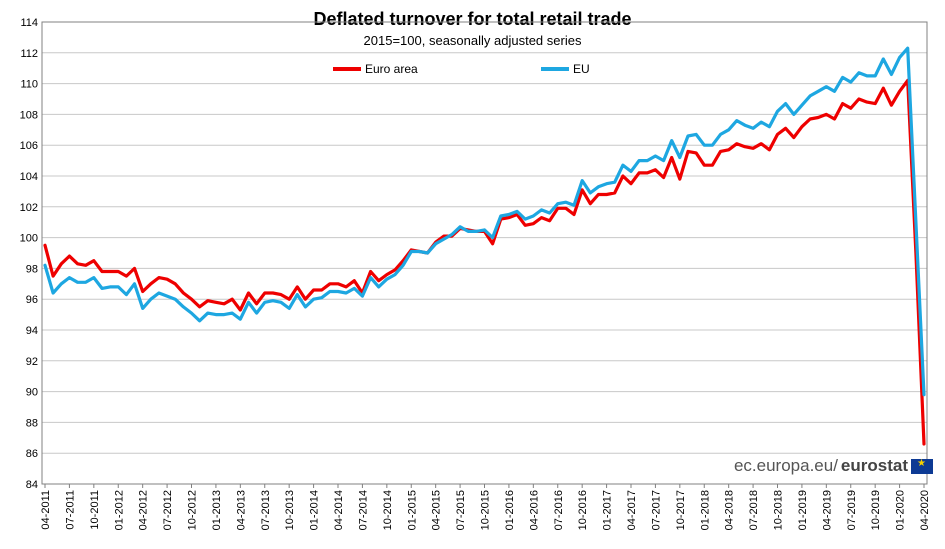  What do you see at coordinates (874, 465) in the screenshot?
I see `source-brand: eurostat` at bounding box center [874, 465].